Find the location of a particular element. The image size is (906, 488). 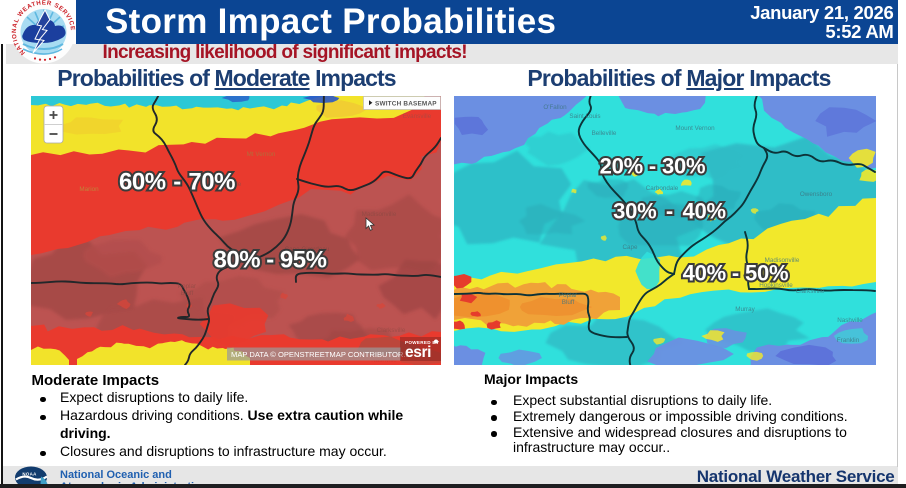

svg-text: esri is located at coordinates (418, 352).